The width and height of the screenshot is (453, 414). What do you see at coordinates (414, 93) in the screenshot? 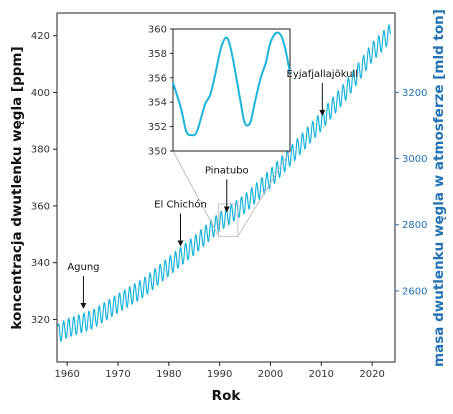
I see `y-right-tick-label: 3200` at bounding box center [414, 93].